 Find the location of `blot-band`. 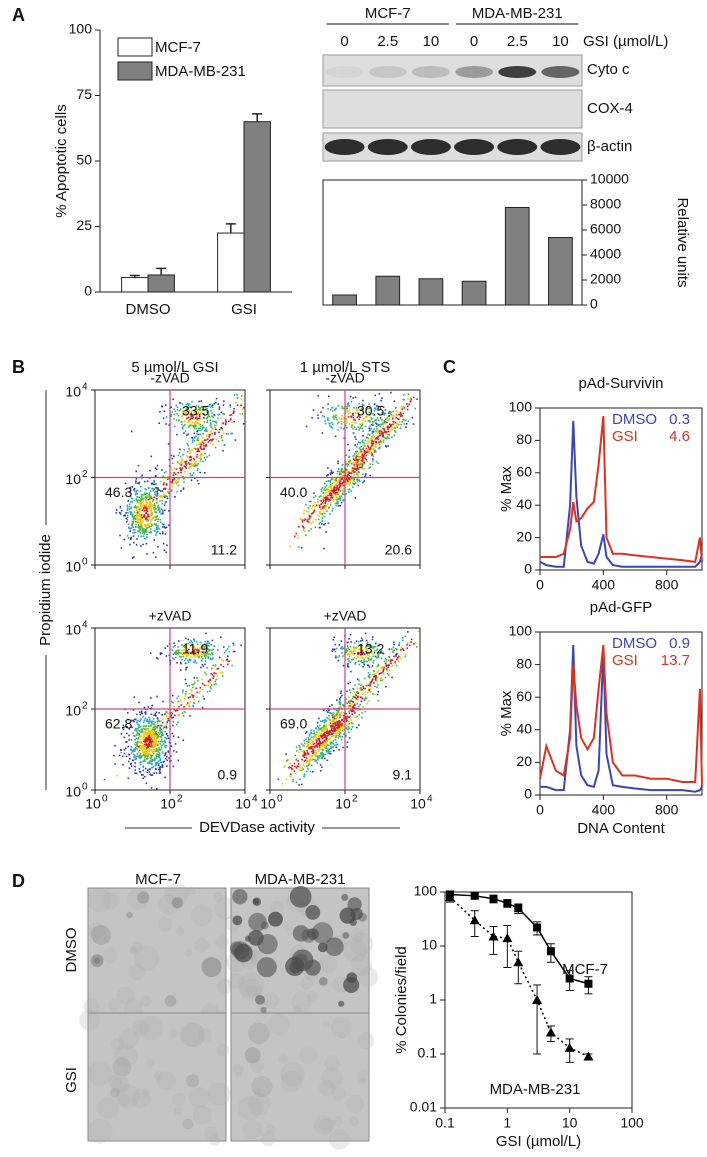

blot-band is located at coordinates (345, 147).